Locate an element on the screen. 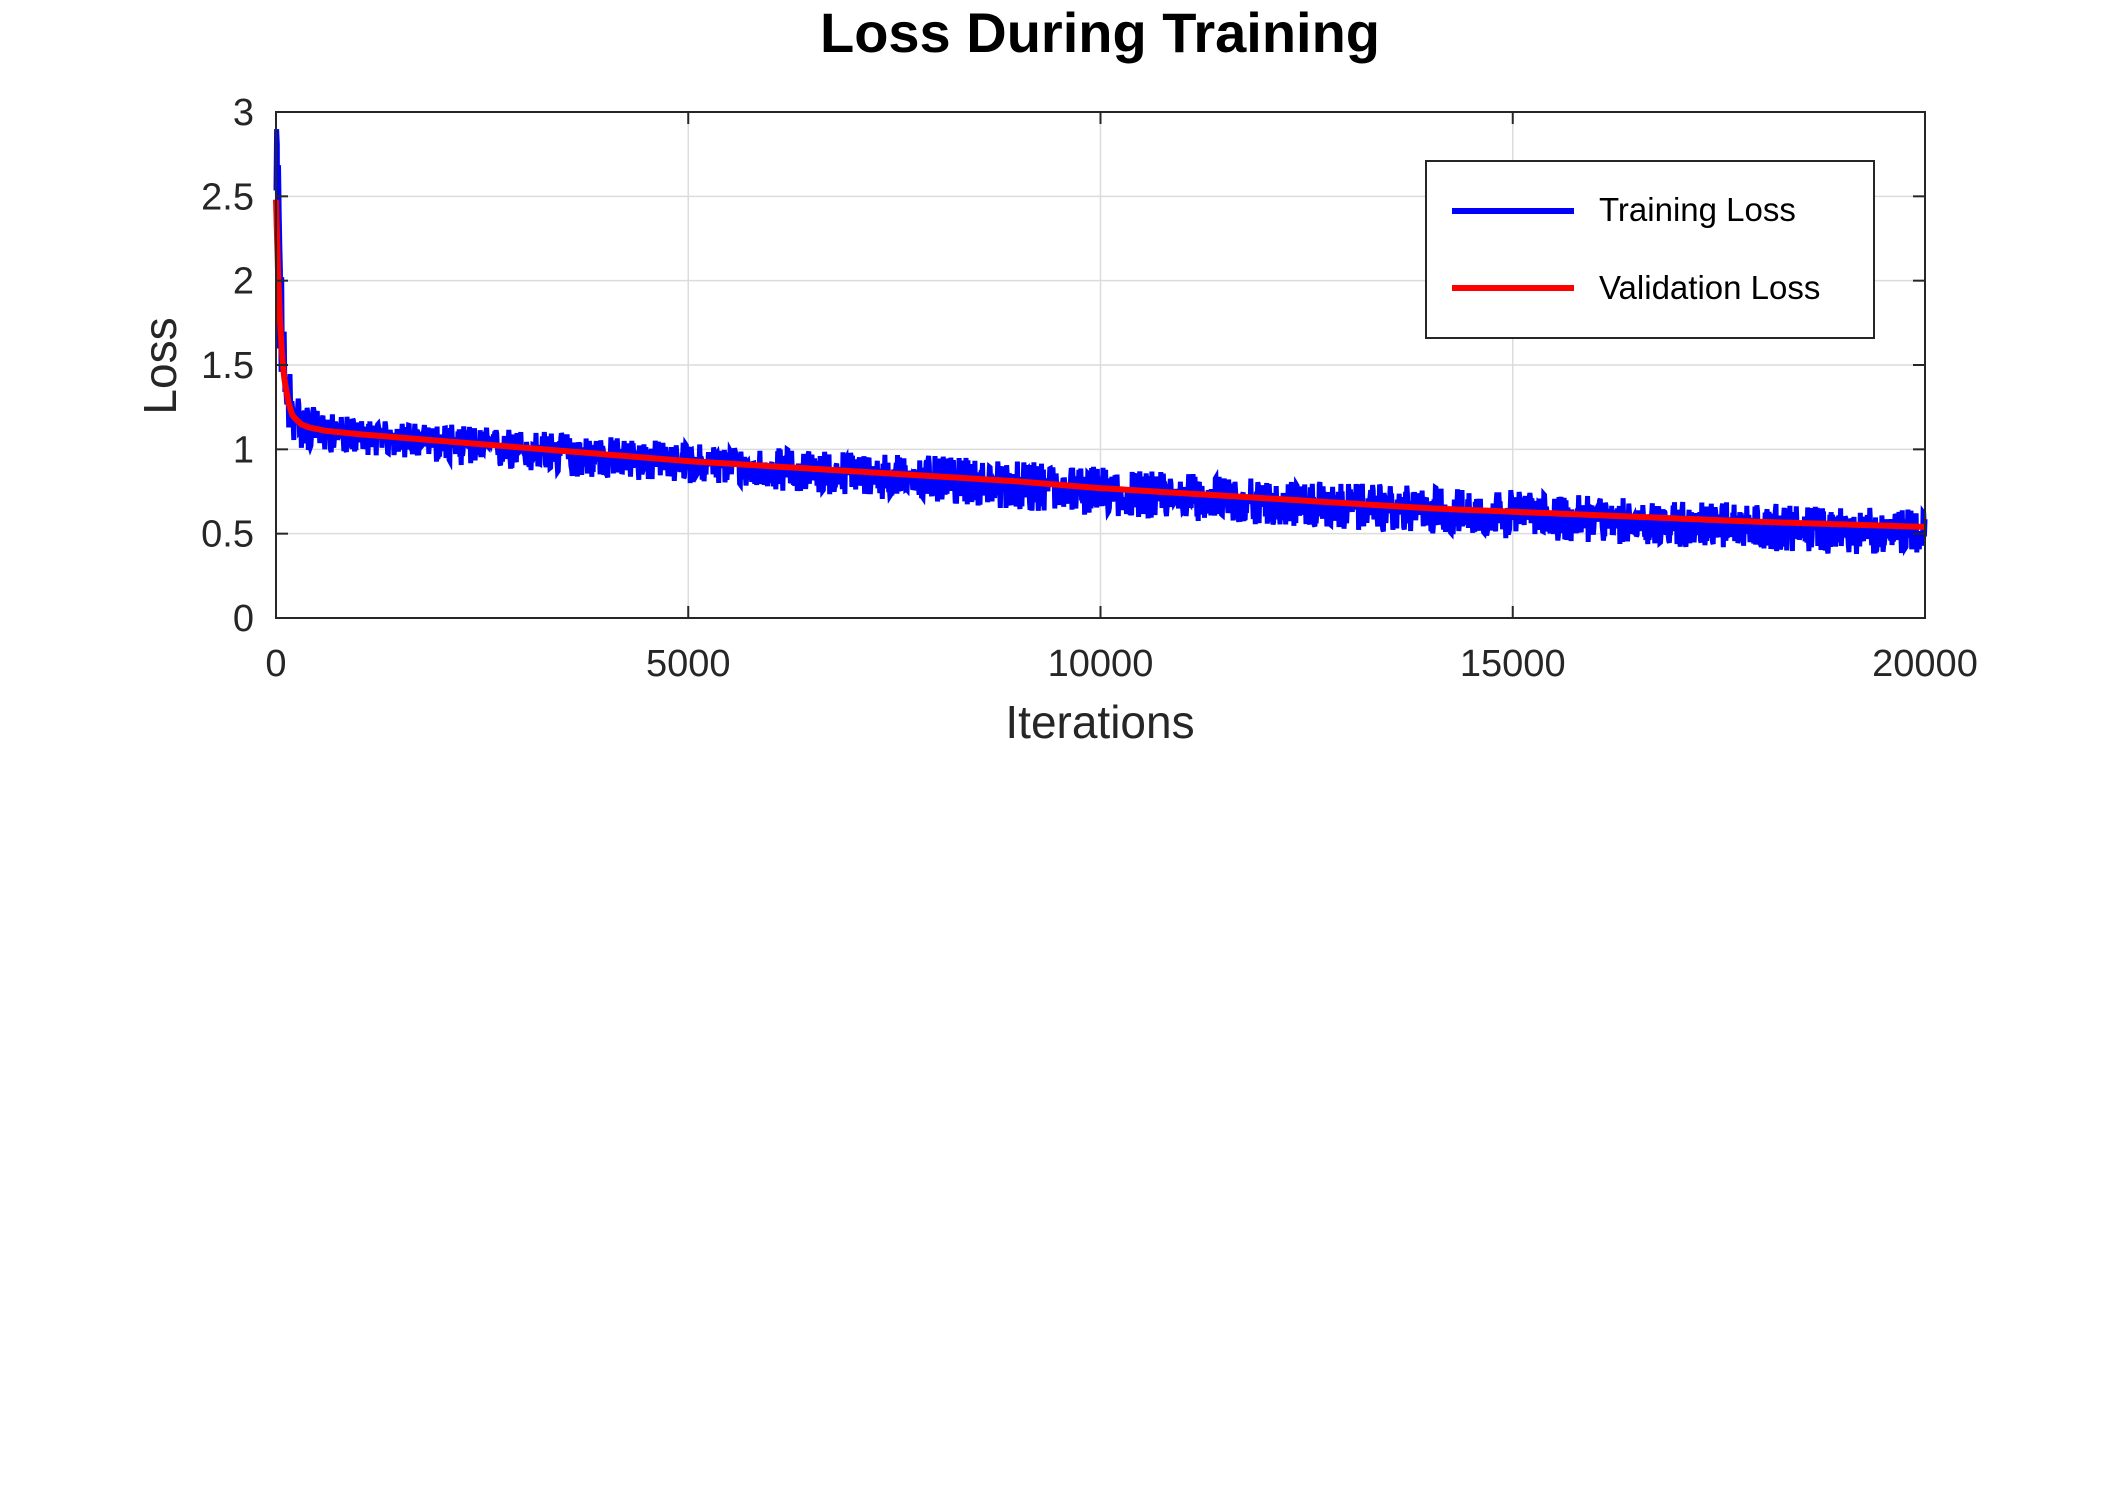  y-tick-label: 1 is located at coordinates (243, 450).